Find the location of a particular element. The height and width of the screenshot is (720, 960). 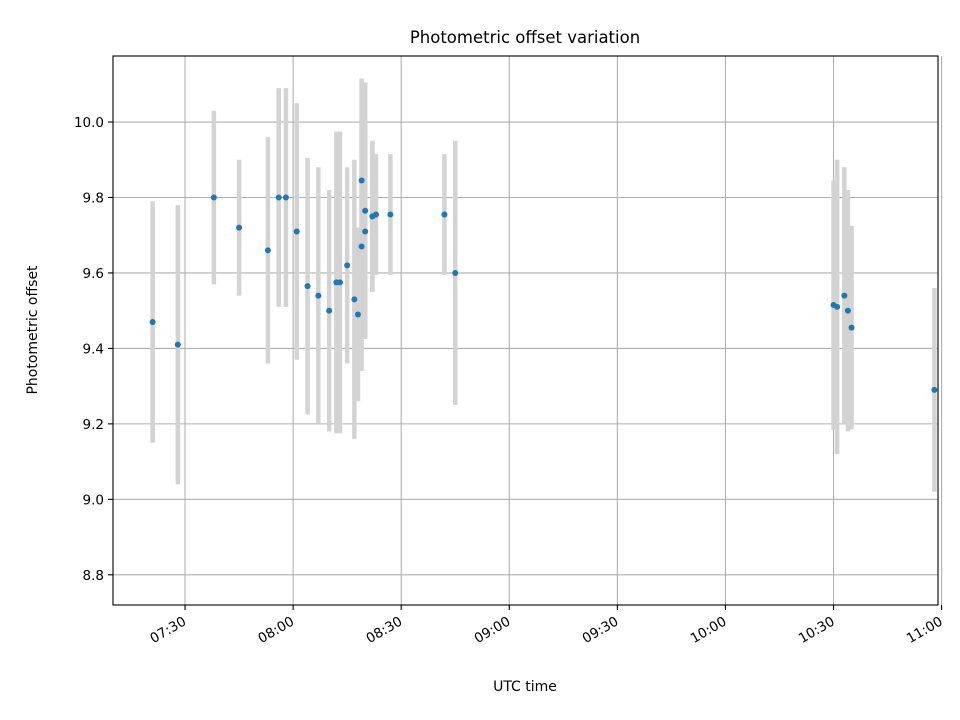

y-tick-label: 9.8 is located at coordinates (93, 198).